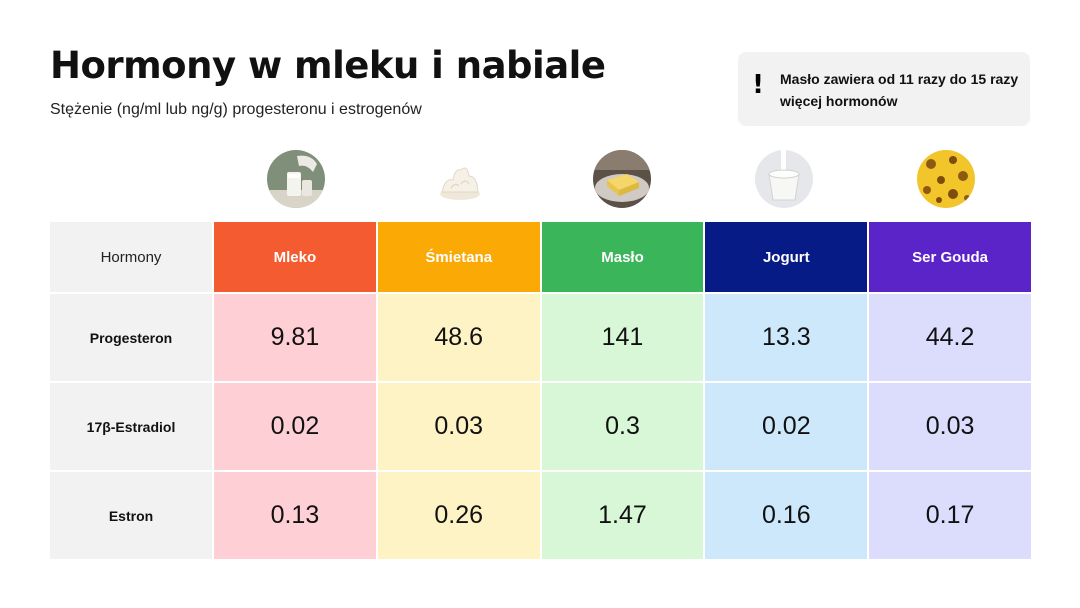 Image resolution: width=1080 pixels, height=608 pixels. I want to click on column-header: Ser Gouda, so click(950, 257).